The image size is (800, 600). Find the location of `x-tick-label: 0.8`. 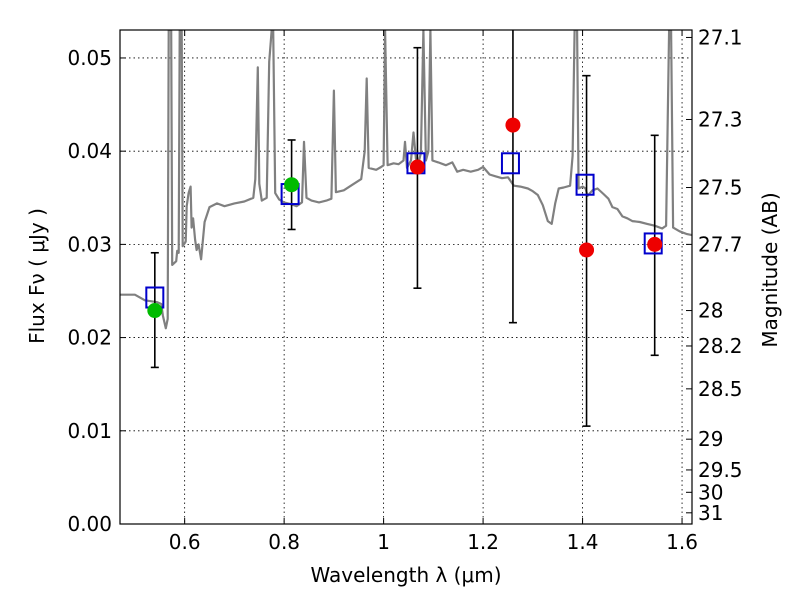

x-tick-label: 0.8 is located at coordinates (284, 542).